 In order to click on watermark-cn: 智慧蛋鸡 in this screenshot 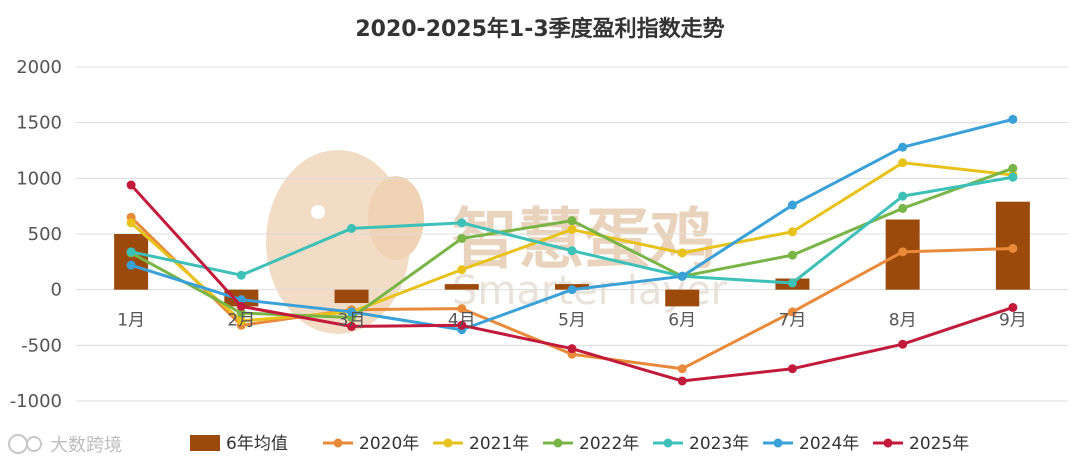, I will do `click(584, 239)`.